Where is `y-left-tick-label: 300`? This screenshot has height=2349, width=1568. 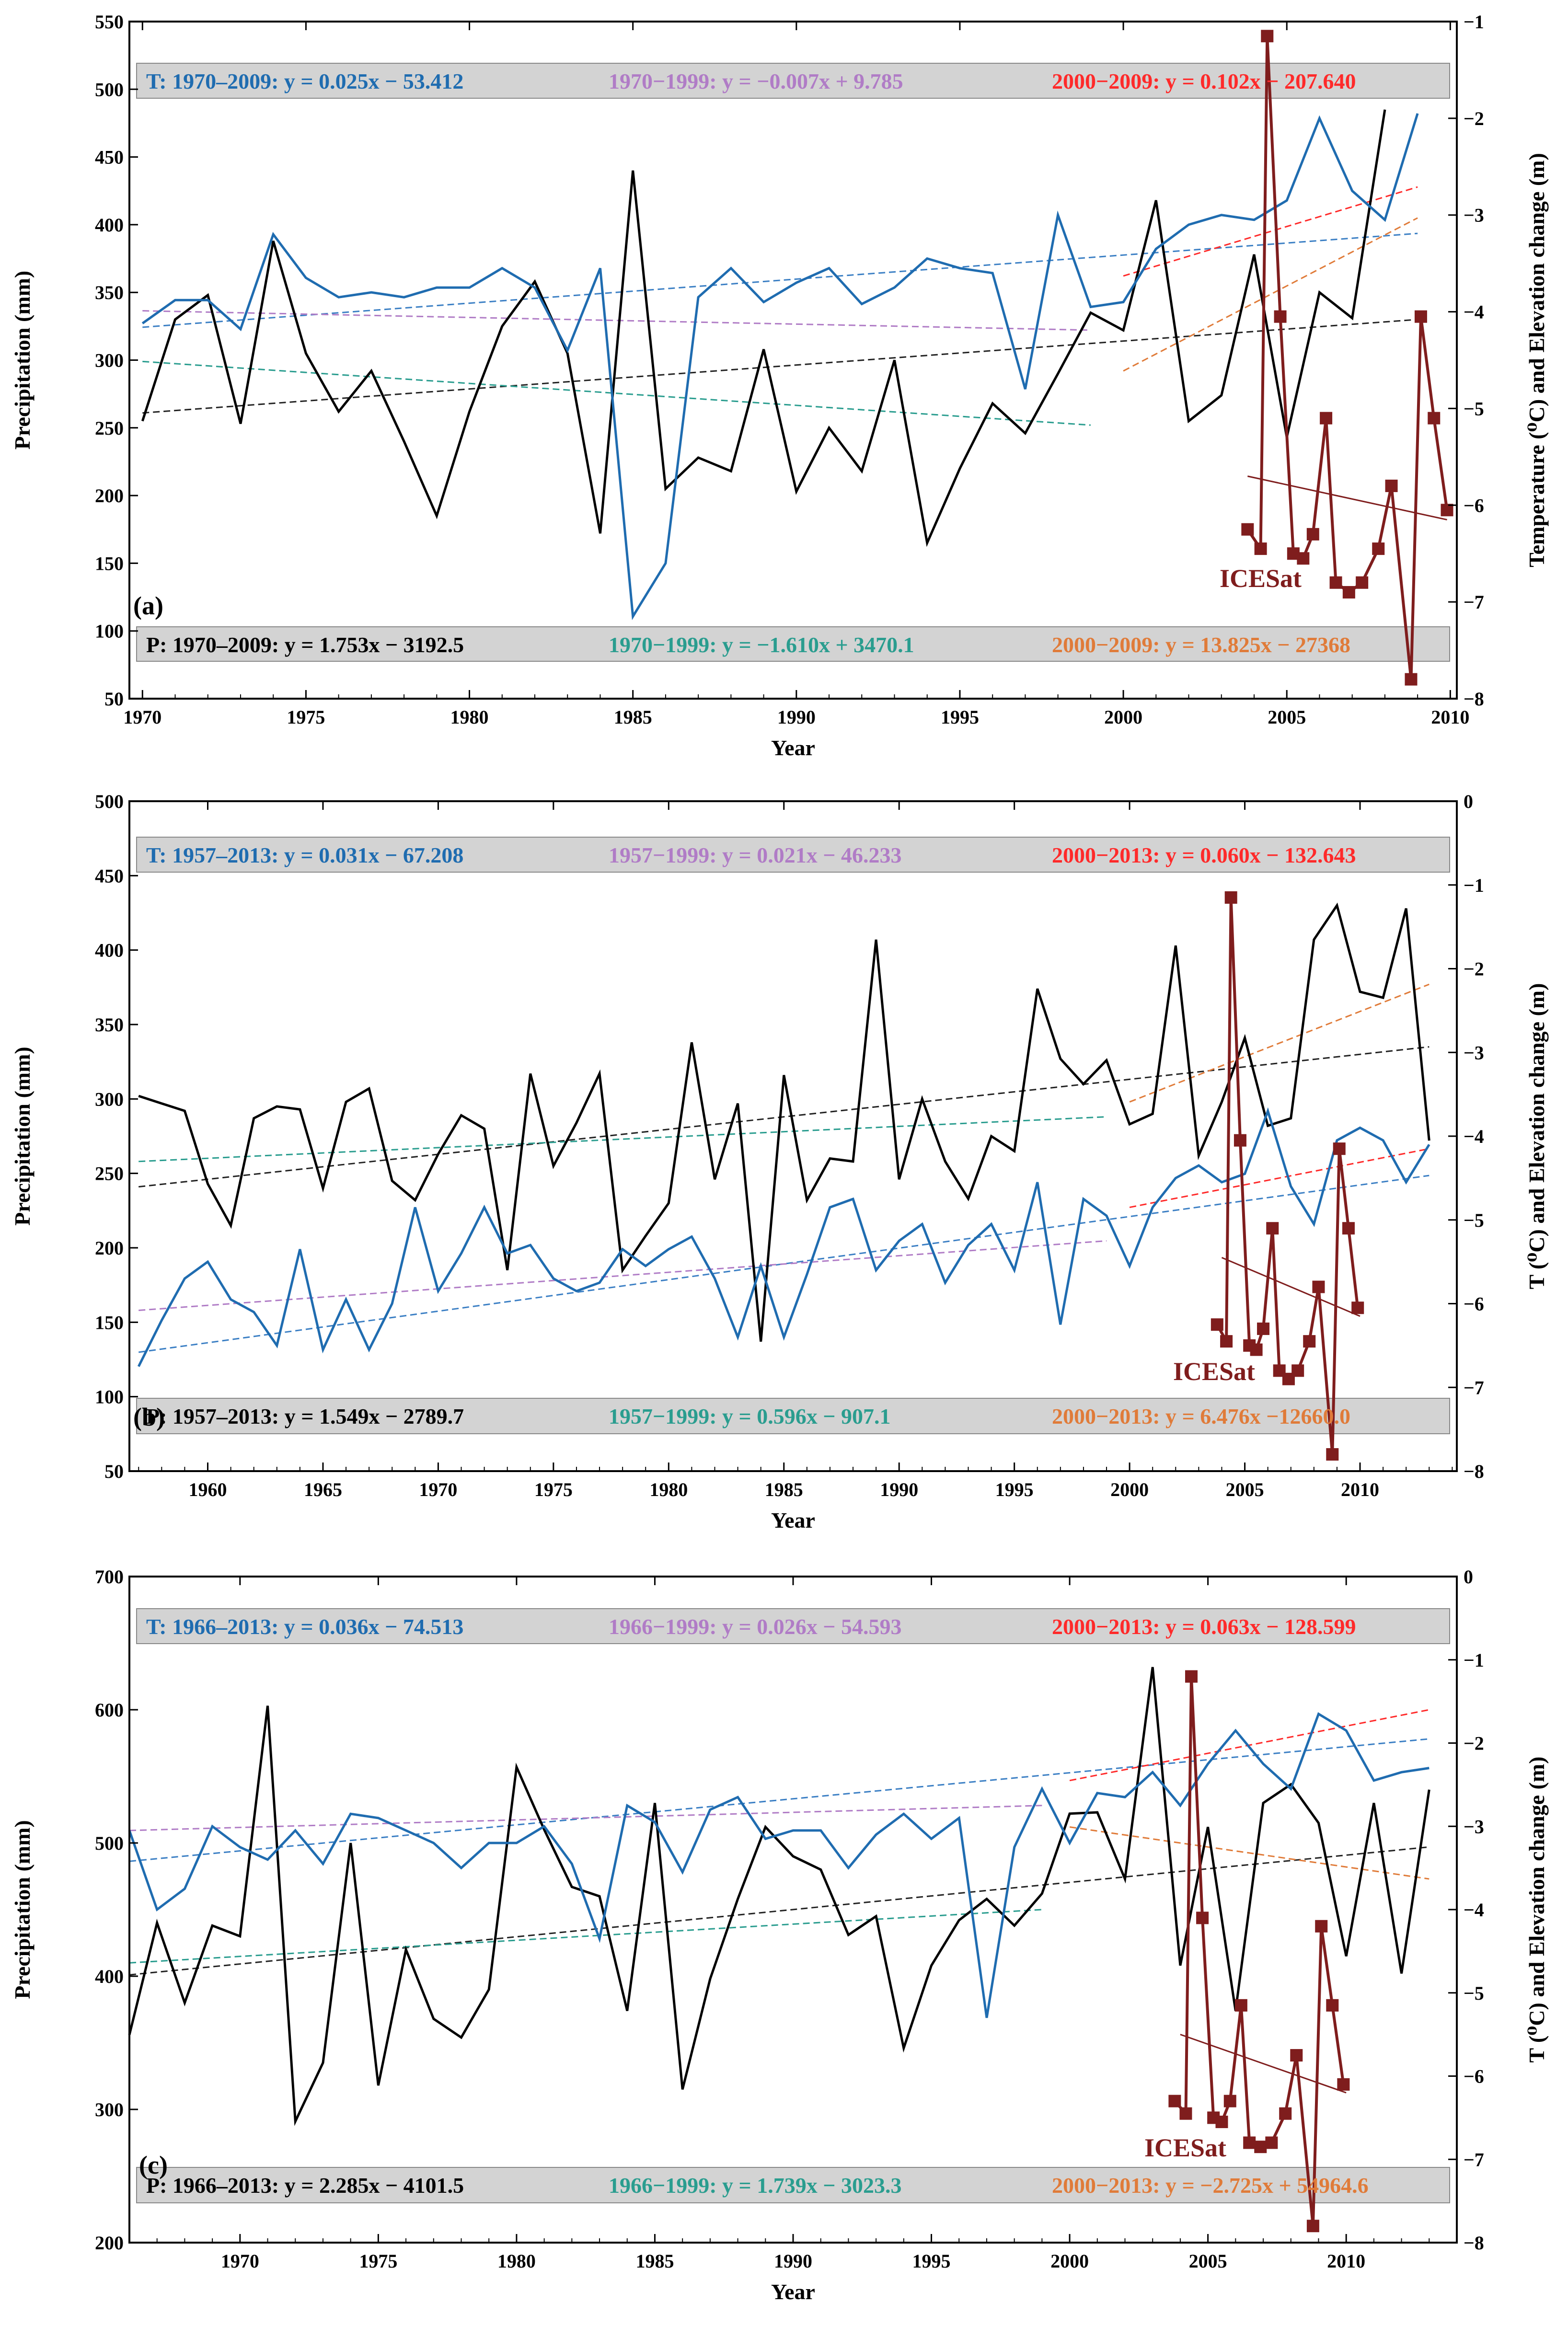 y-left-tick-label: 300 is located at coordinates (109, 361).